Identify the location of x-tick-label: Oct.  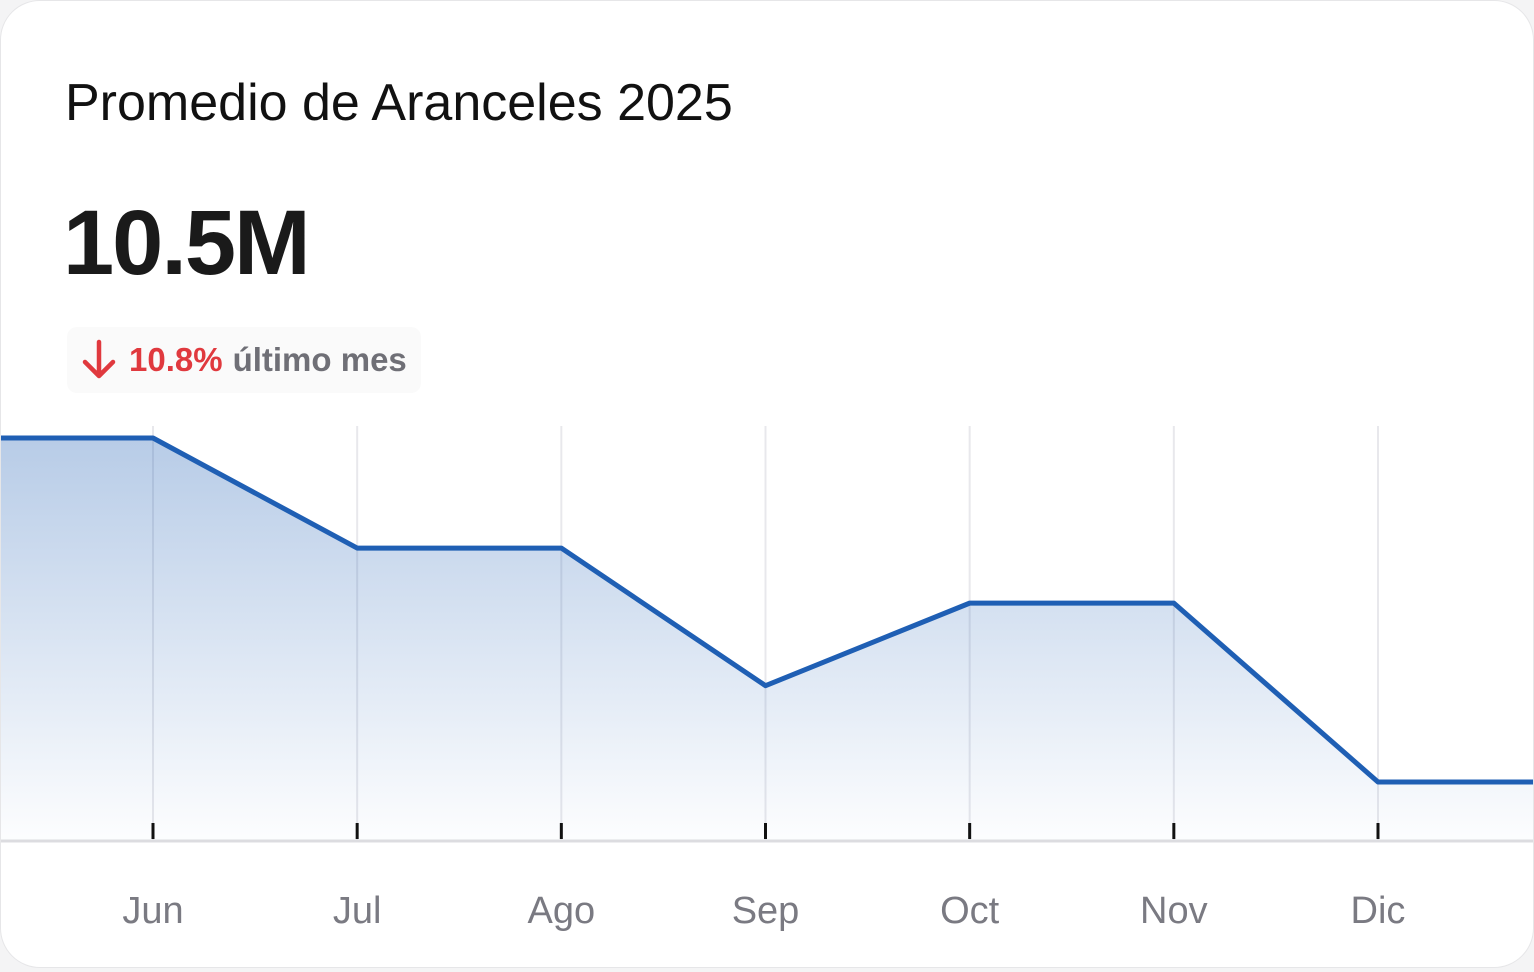
(970, 911).